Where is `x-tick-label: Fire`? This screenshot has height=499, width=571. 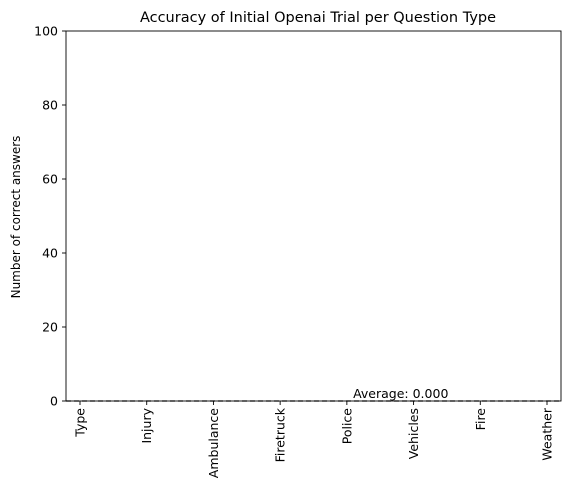 x-tick-label: Fire is located at coordinates (480, 419).